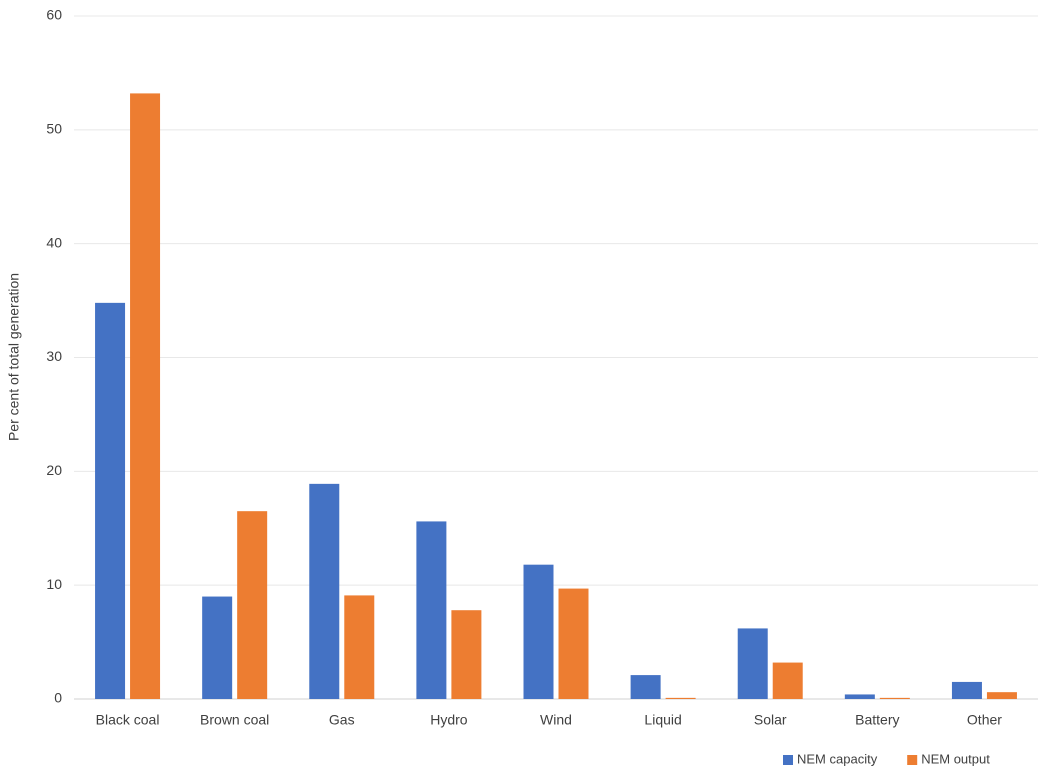 This screenshot has width=1042, height=775. I want to click on y-tick-label: 60, so click(54, 15).